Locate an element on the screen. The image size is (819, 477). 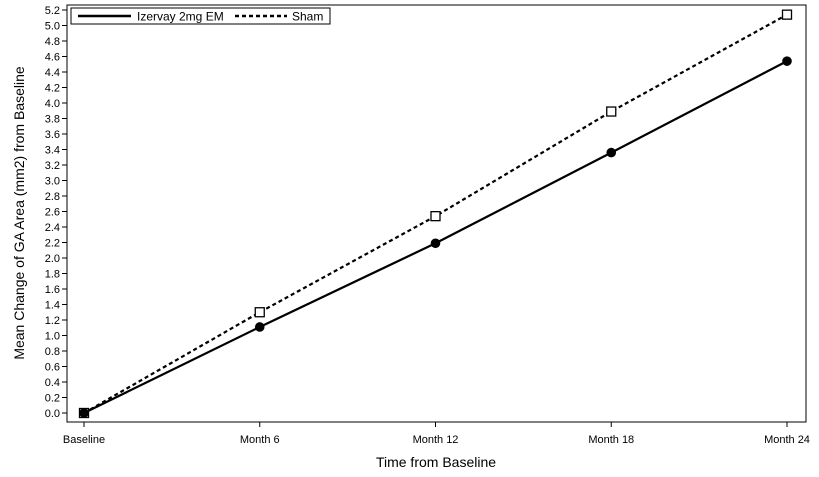
y-tick-label: 0.4 is located at coordinates (52, 383).